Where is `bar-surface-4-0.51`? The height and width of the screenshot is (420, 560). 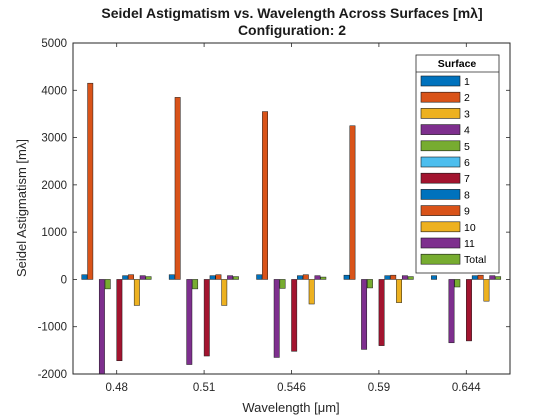 bar-surface-4-0.51 is located at coordinates (189, 322).